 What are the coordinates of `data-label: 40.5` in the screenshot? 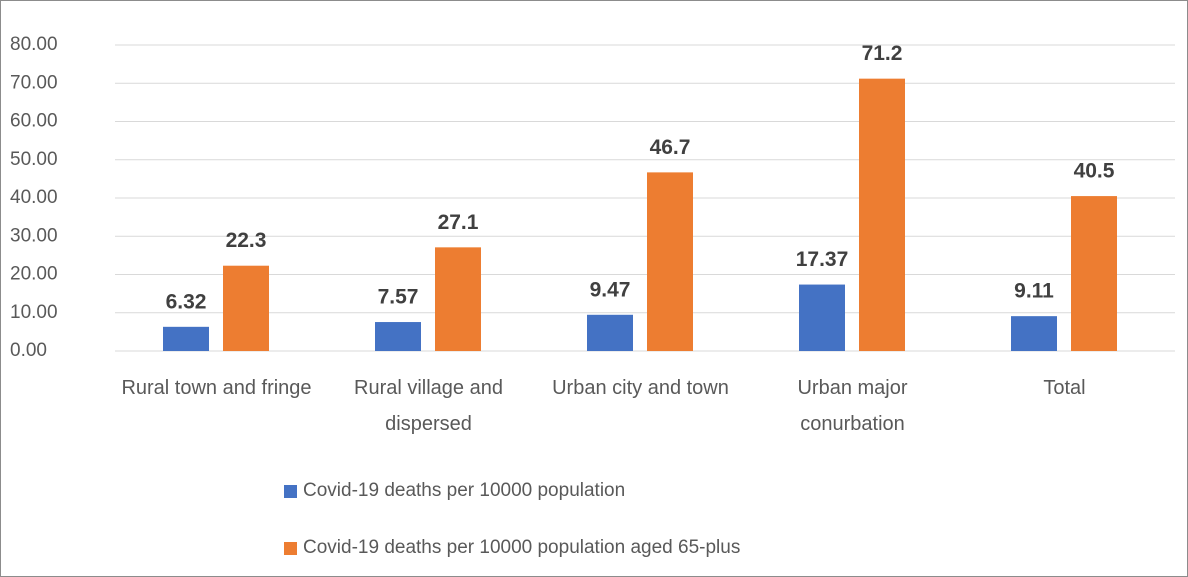 It's located at (1094, 171).